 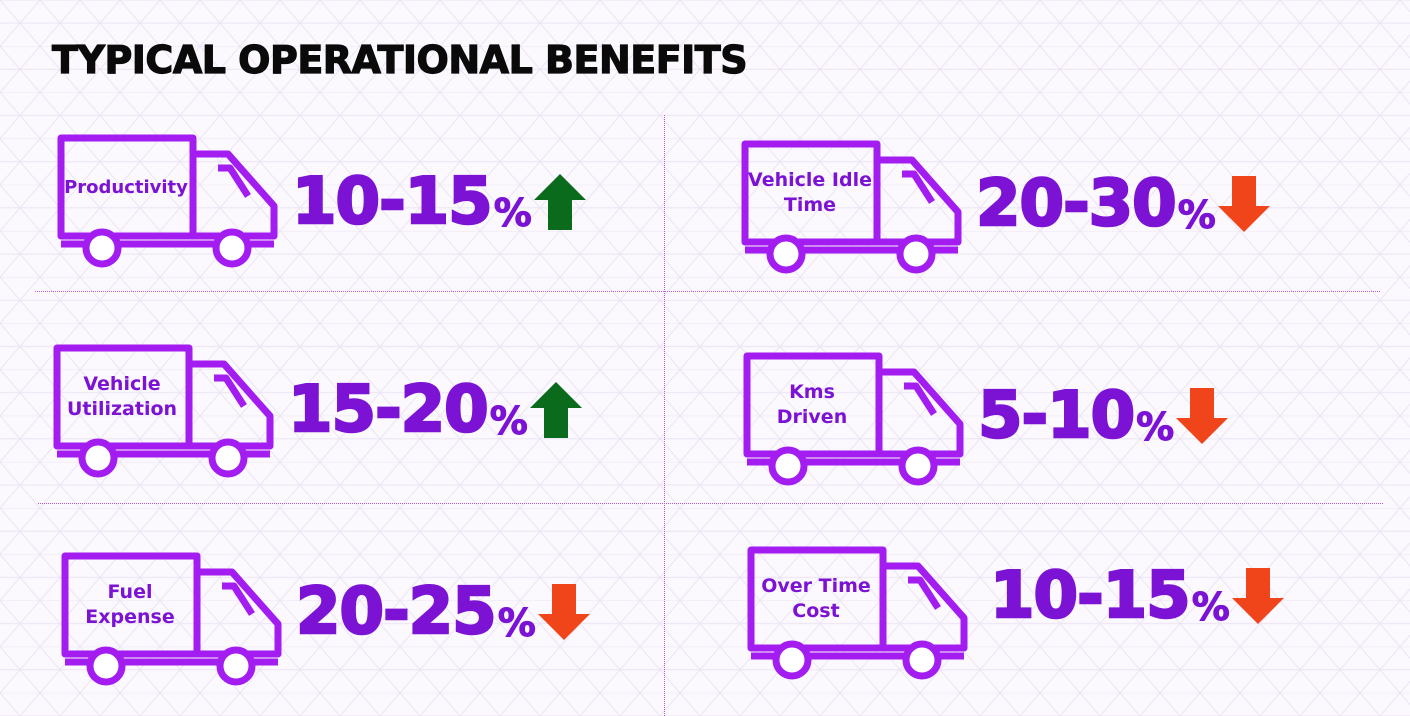 What do you see at coordinates (126, 187) in the screenshot?
I see `benefit-label: Productivity` at bounding box center [126, 187].